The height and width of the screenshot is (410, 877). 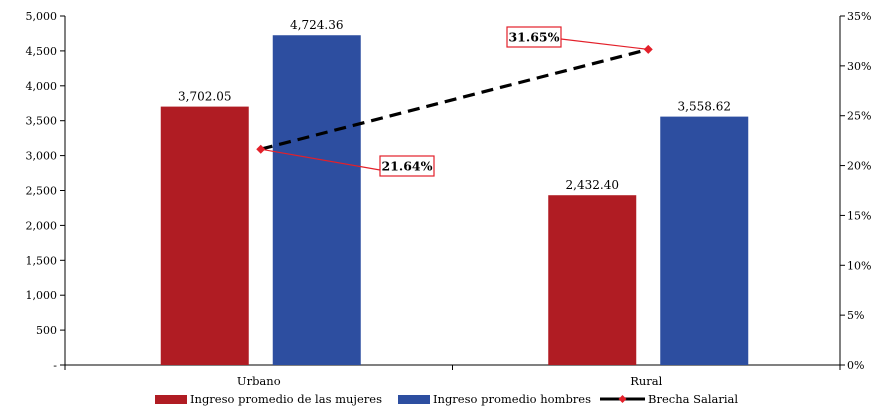 I want to click on right-tick-label: 30%, so click(x=859, y=66).